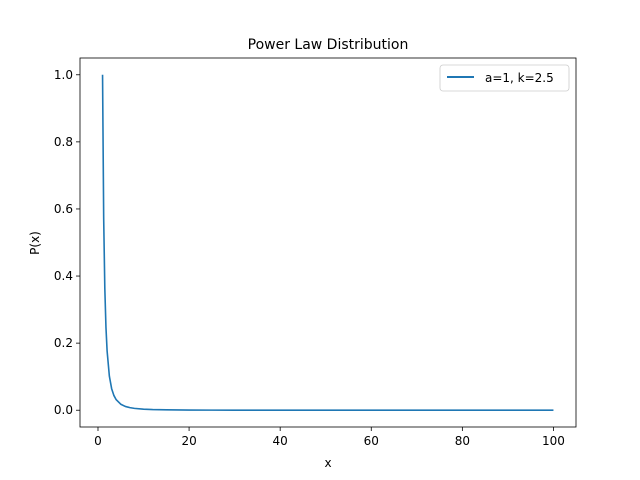  I want to click on y-axis-label: P(x), so click(35, 243).